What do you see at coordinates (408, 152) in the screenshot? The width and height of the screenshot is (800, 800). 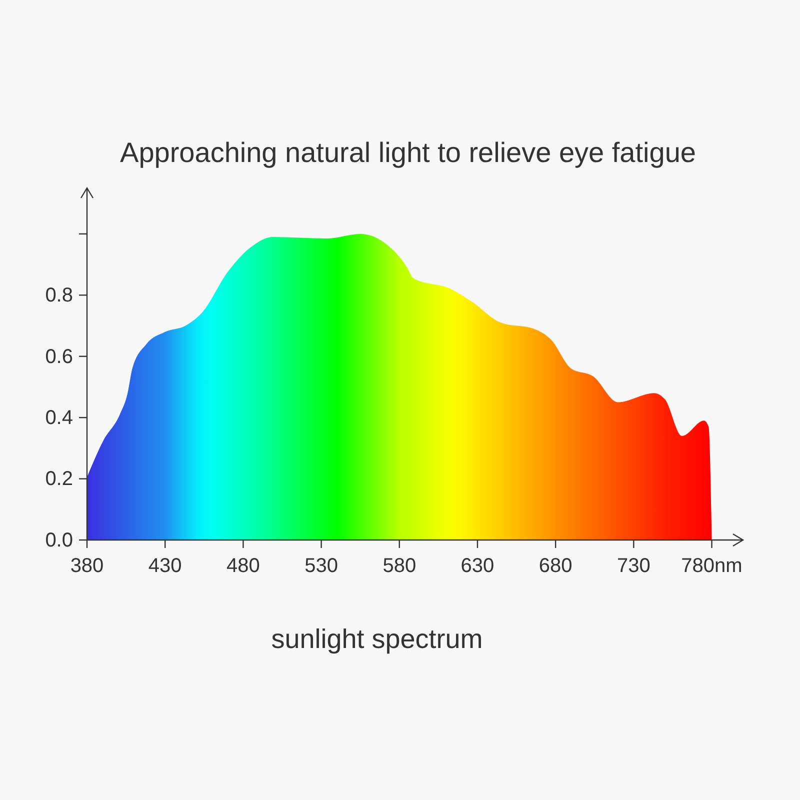 I see `chart-title: Approaching natural light to relieve eye fatigue` at bounding box center [408, 152].